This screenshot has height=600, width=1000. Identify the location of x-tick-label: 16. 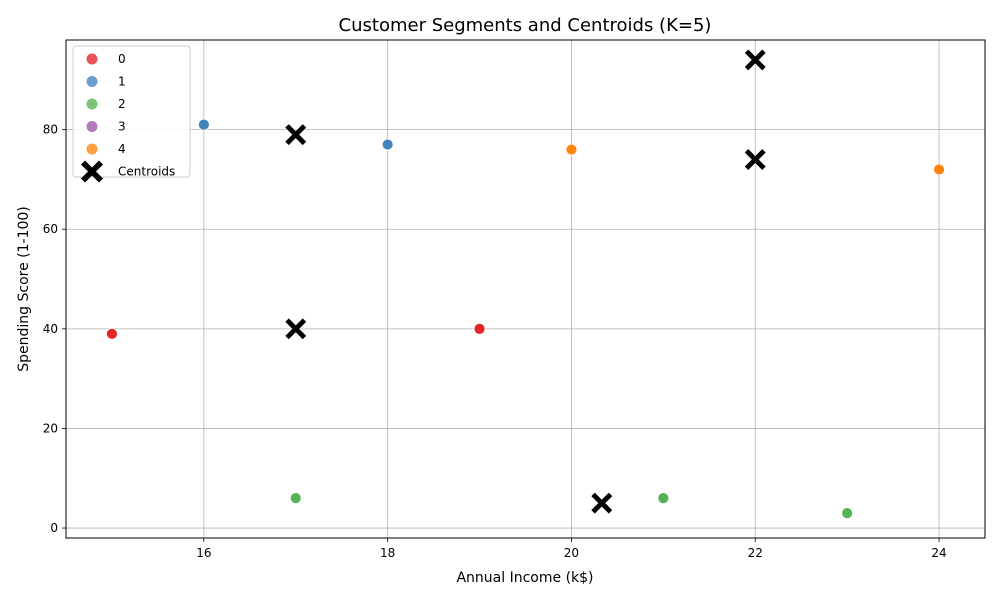
(203, 553).